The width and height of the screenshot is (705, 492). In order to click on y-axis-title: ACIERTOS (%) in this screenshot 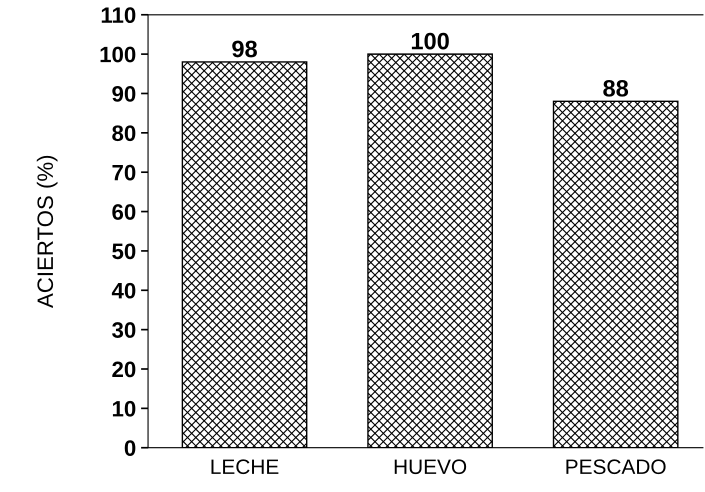, I will do `click(47, 232)`.